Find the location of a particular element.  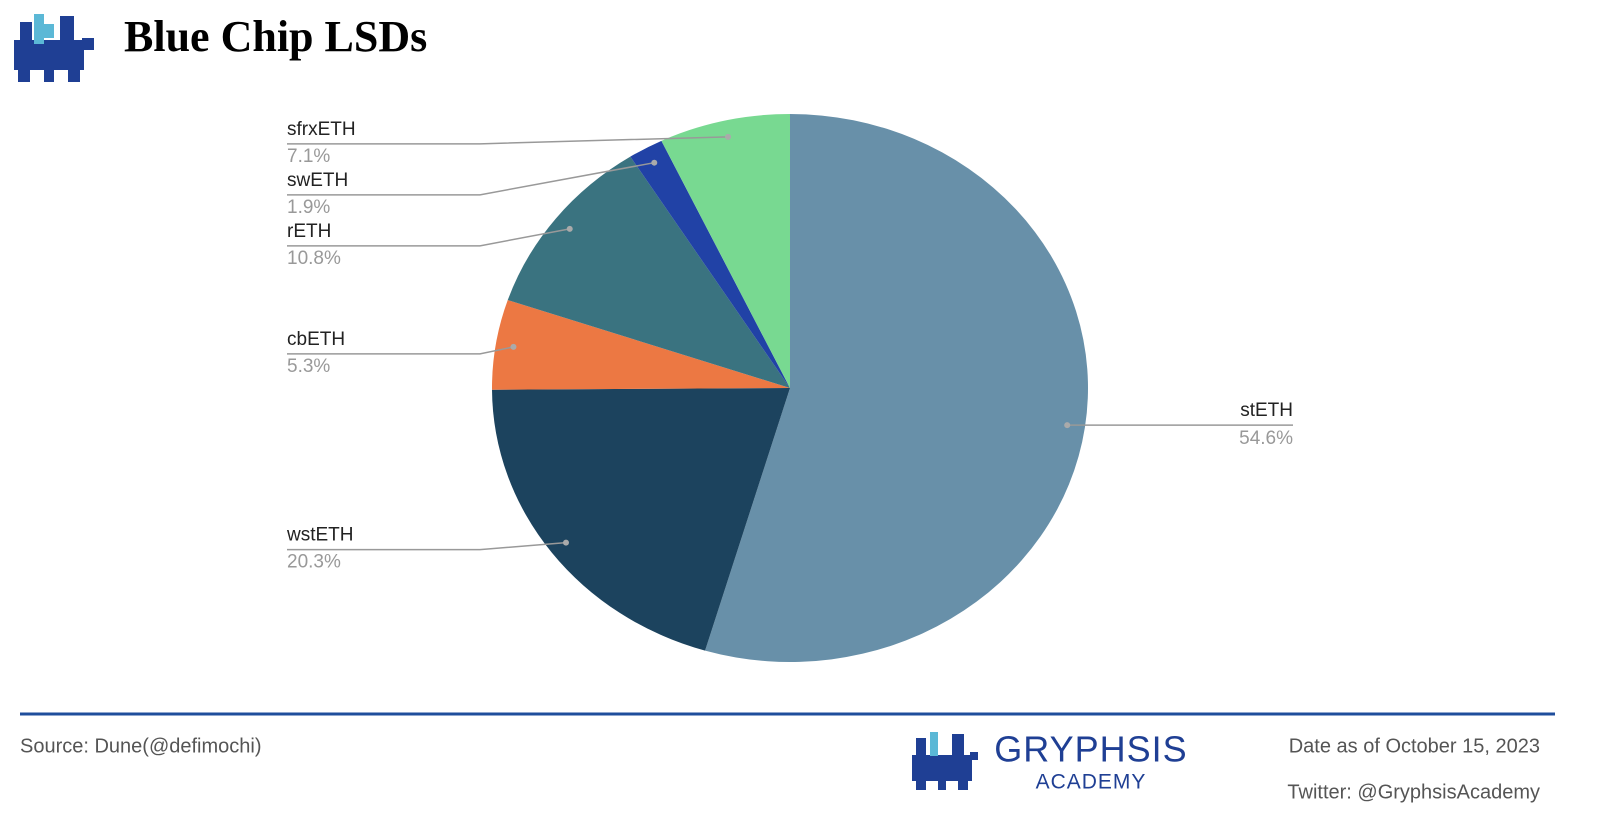

slice-value-label: 20.3% is located at coordinates (314, 562).